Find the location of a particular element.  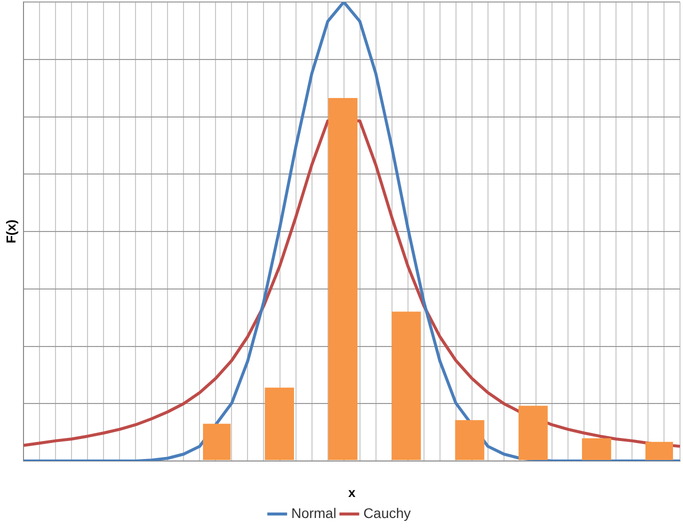

legend-label: Normal is located at coordinates (313, 512).